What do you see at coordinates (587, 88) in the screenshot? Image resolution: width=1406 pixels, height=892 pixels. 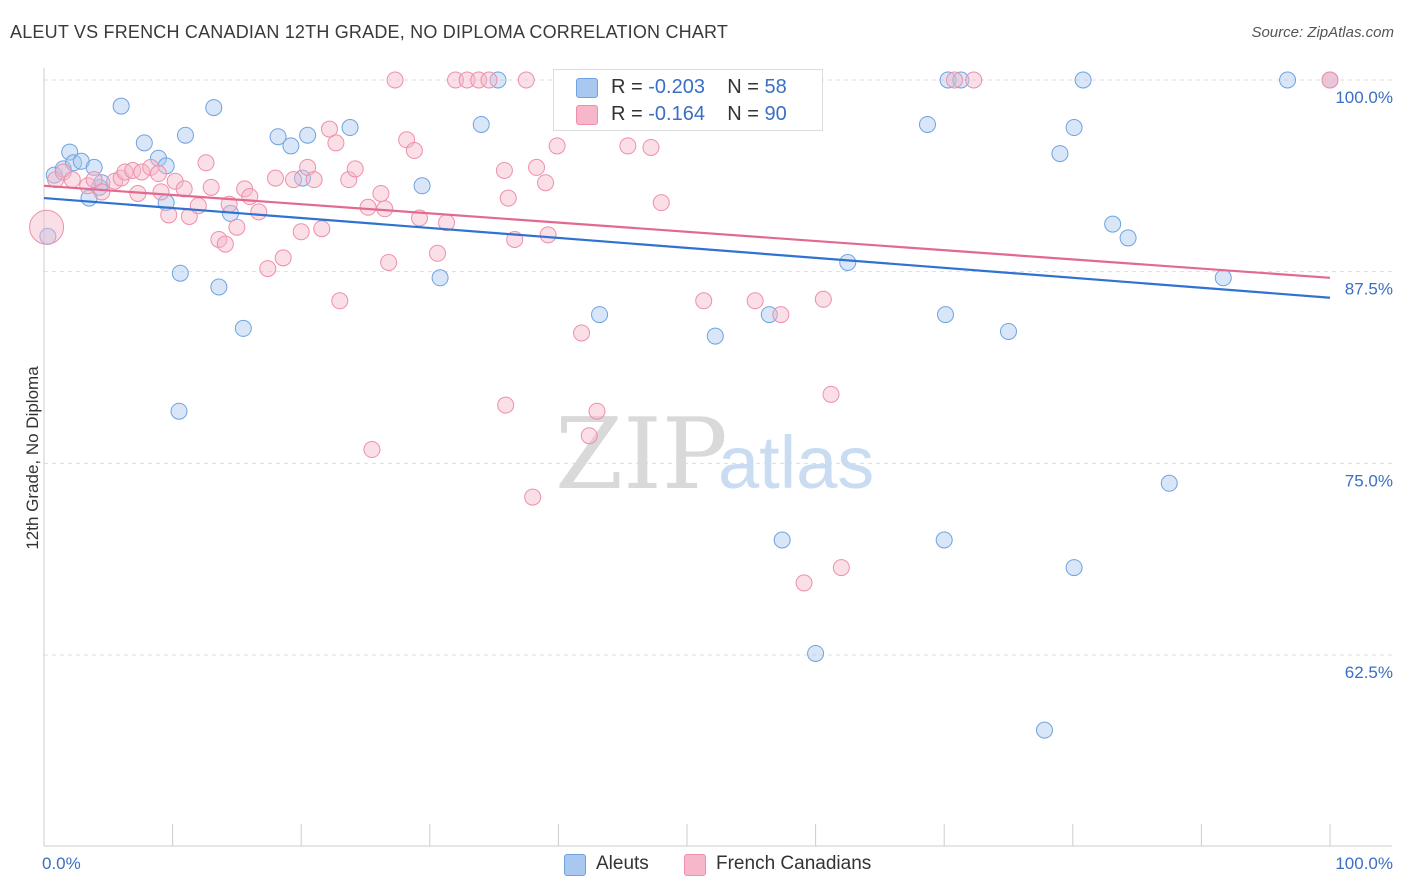 I see `legend-swatch-aleuts` at bounding box center [587, 88].